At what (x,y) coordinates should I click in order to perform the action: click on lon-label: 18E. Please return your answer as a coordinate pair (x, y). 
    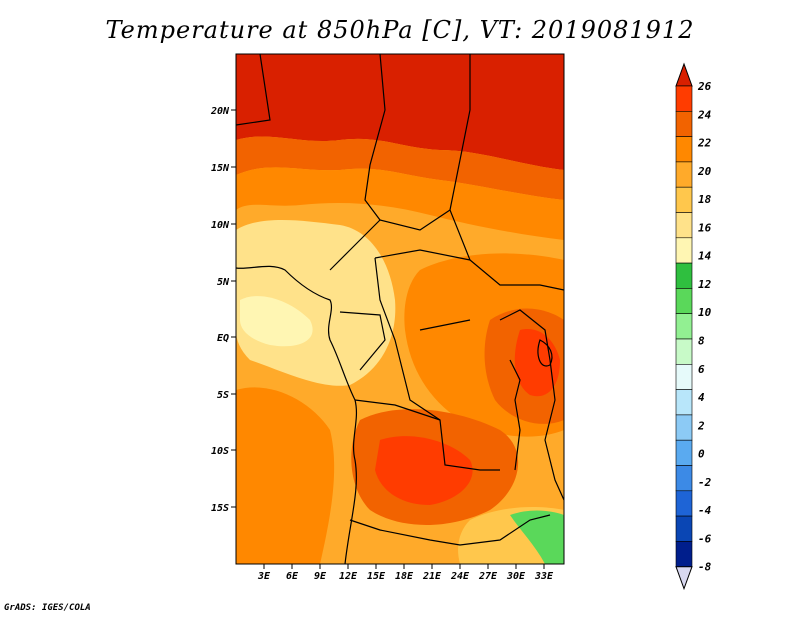
    Looking at the image, I should click on (404, 576).